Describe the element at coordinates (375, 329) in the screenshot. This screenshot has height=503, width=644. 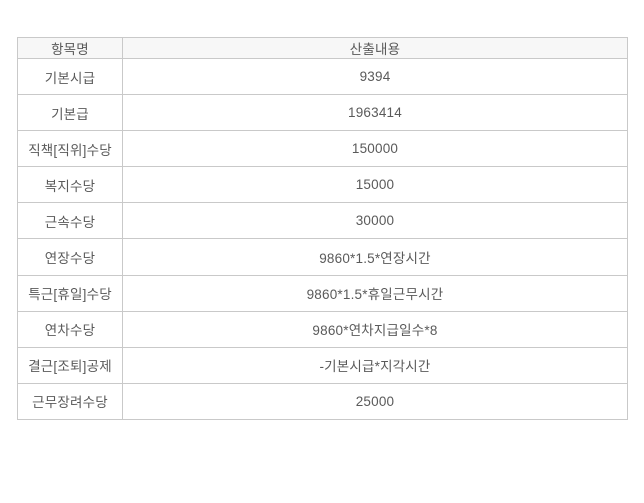
I see `calculation-cell: 9860*연차지급일수*8` at that location.